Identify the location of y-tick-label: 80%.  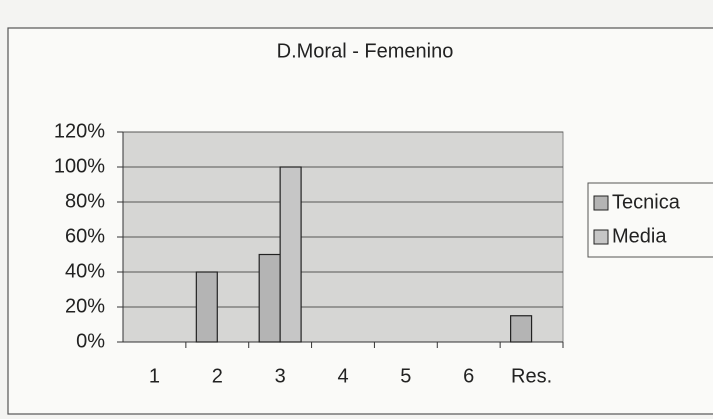
(85, 201).